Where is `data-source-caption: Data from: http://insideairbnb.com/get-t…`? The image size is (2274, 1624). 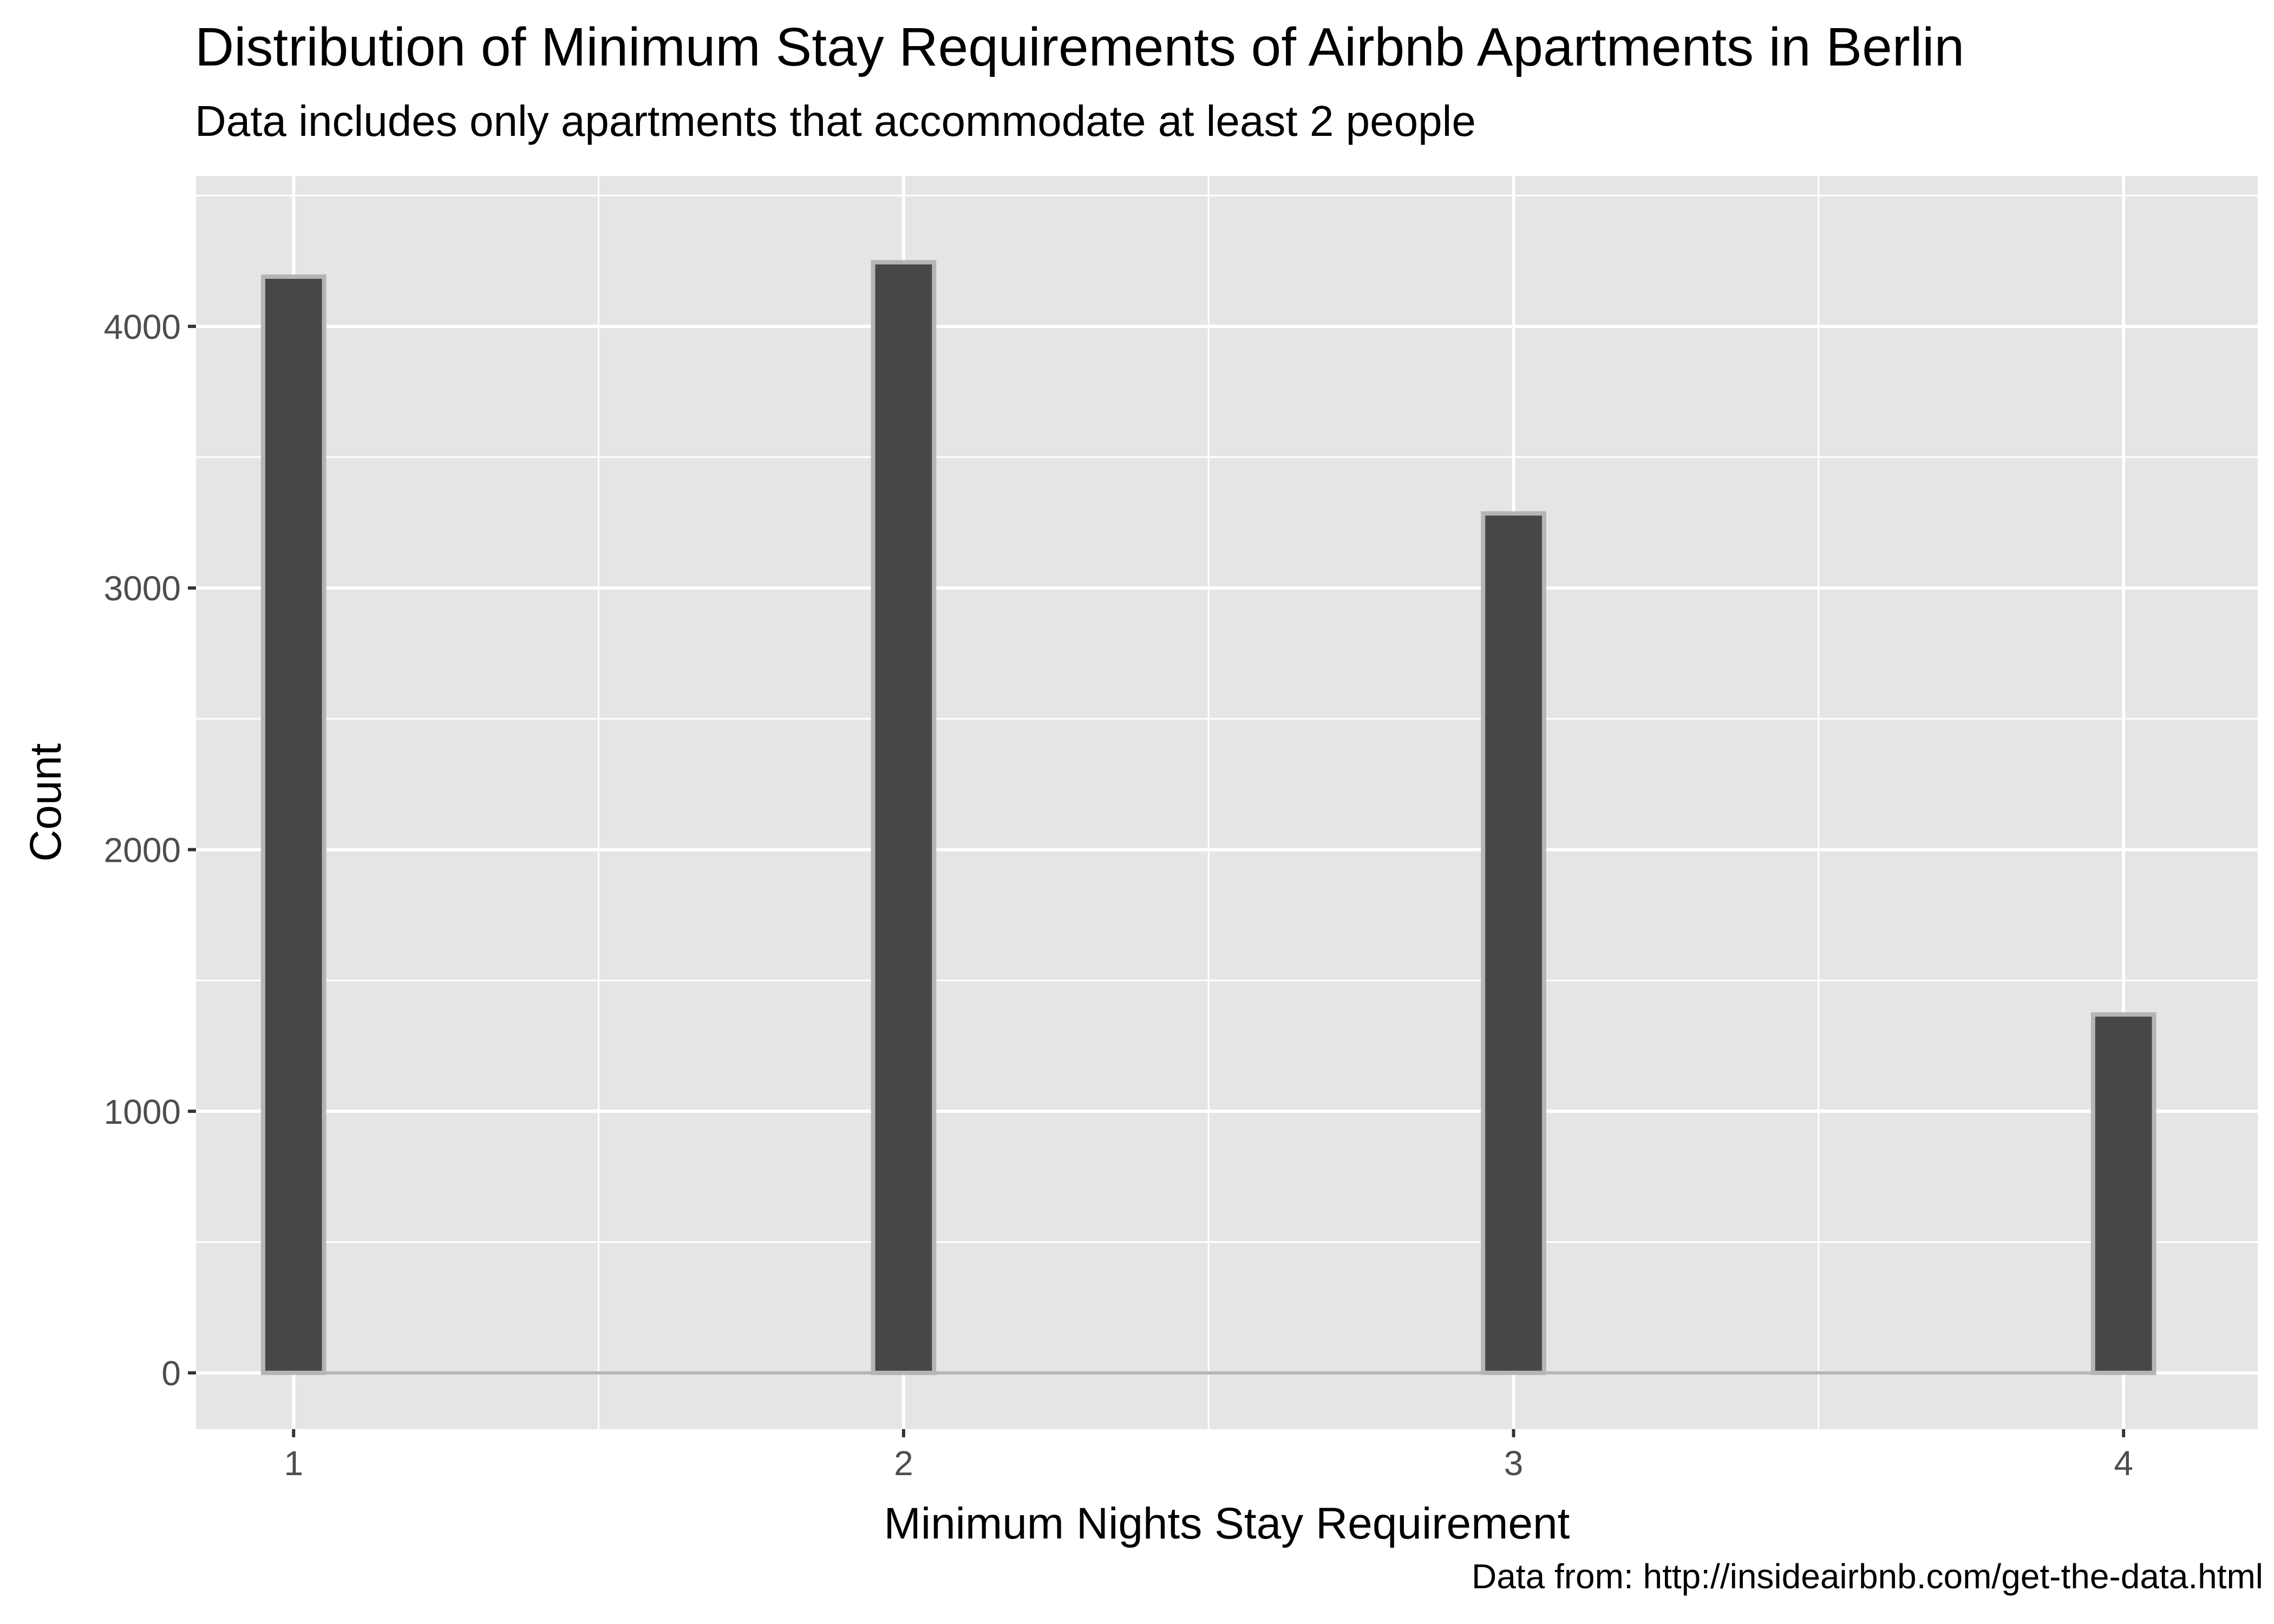
data-source-caption: Data from: http://insideairbnb.com/get-t… is located at coordinates (1867, 1576).